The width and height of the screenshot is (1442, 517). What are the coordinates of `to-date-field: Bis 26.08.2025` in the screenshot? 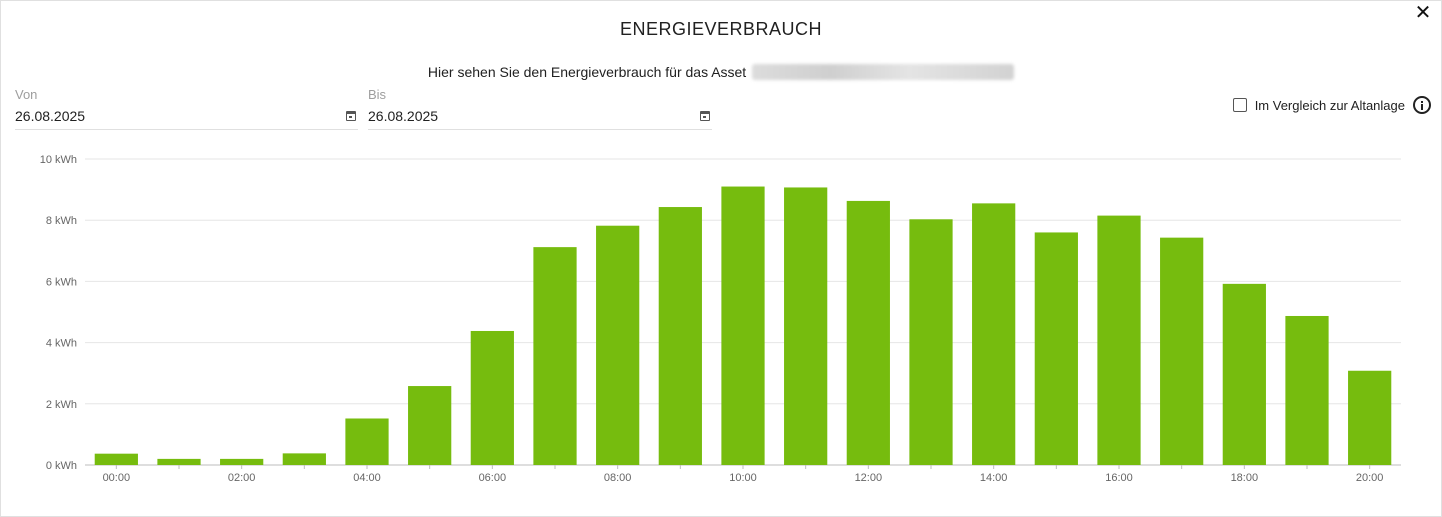 It's located at (540, 108).